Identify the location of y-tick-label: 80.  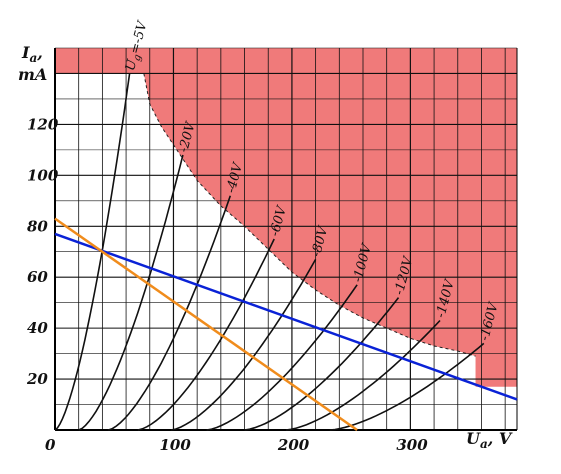
(37, 226).